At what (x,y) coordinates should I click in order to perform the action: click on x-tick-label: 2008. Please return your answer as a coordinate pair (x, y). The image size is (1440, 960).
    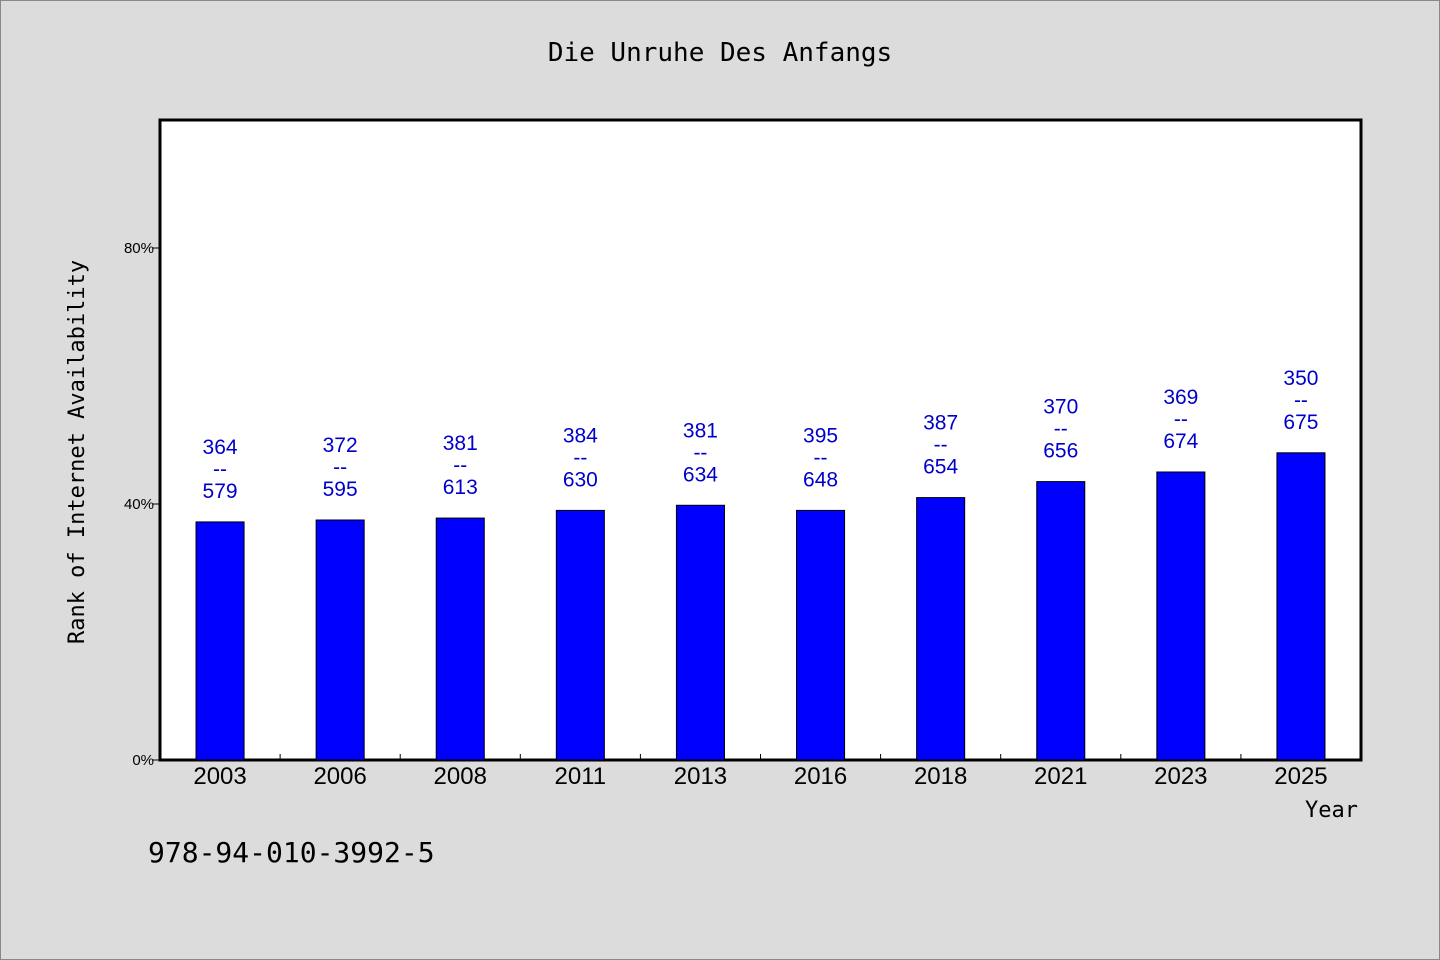
    Looking at the image, I should click on (460, 776).